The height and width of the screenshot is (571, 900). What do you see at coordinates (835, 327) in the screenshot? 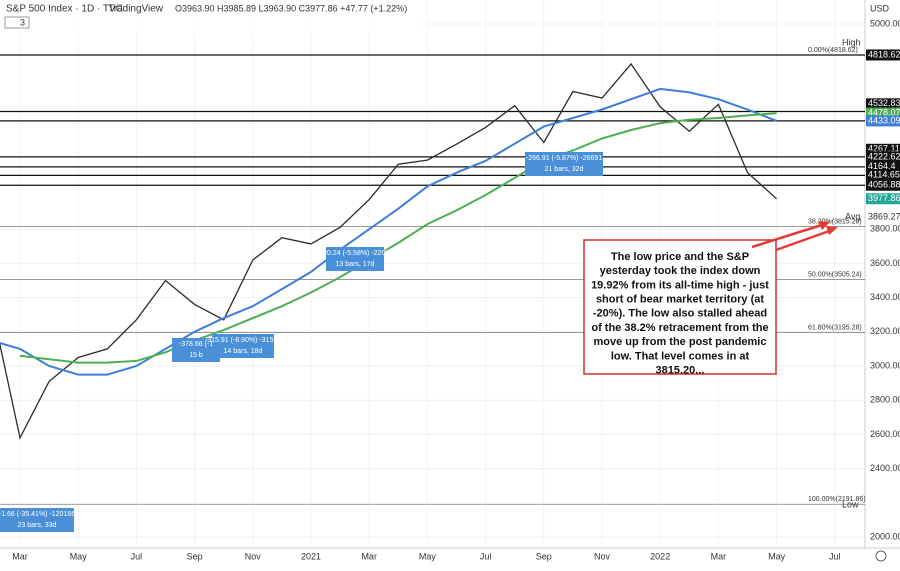
I see `fib-label: 61.80%(3195.28)` at bounding box center [835, 327].